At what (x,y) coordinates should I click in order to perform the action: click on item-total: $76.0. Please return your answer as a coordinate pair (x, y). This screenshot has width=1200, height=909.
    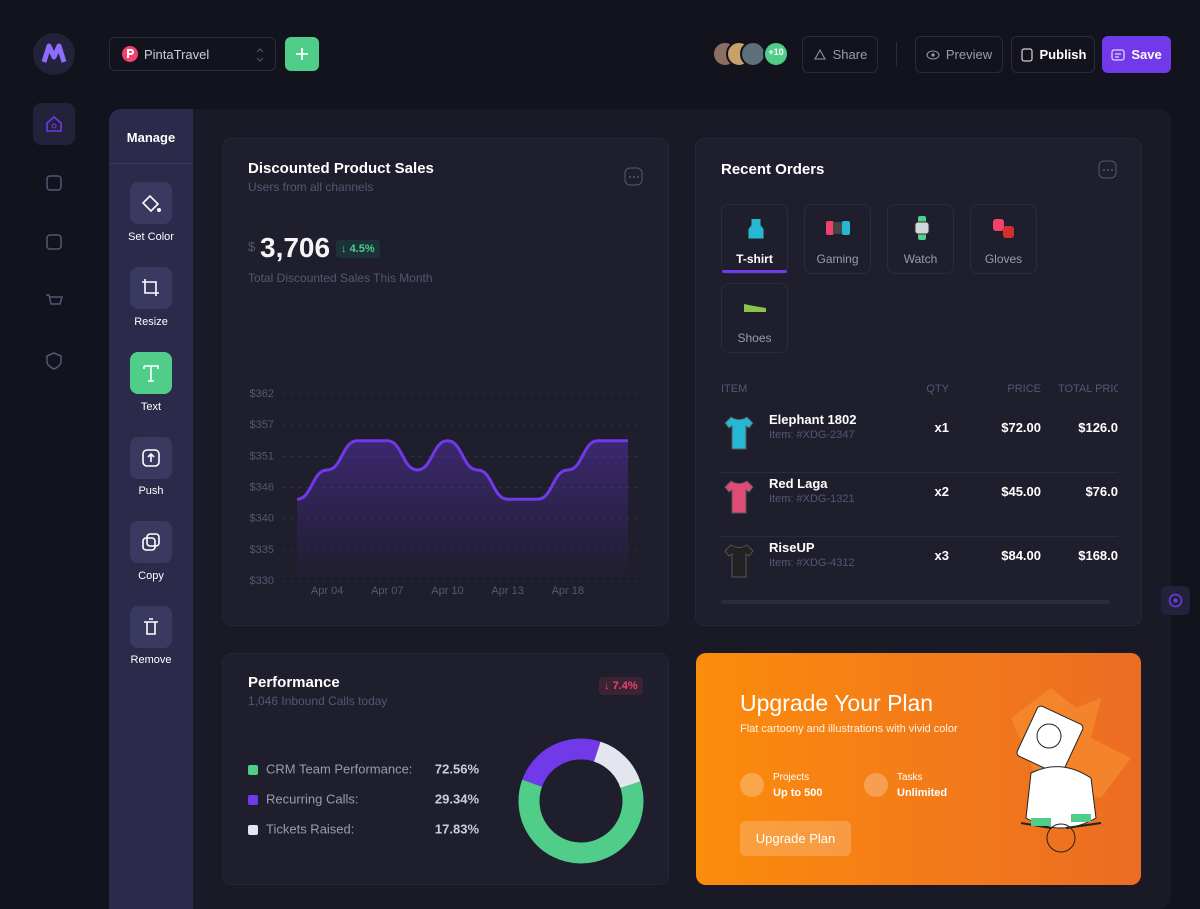
    Looking at the image, I should click on (1101, 491).